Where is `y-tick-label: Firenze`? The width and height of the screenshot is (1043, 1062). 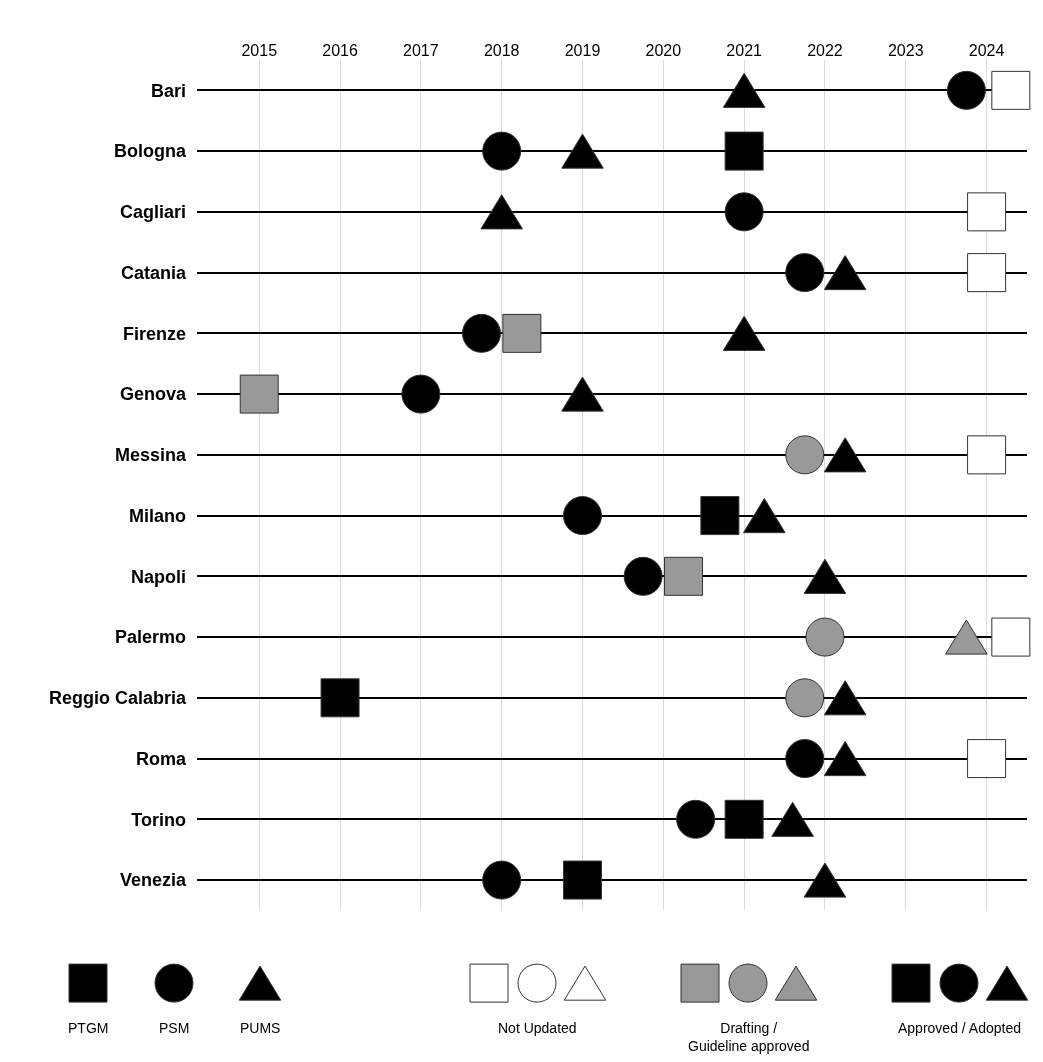 y-tick-label: Firenze is located at coordinates (154, 333).